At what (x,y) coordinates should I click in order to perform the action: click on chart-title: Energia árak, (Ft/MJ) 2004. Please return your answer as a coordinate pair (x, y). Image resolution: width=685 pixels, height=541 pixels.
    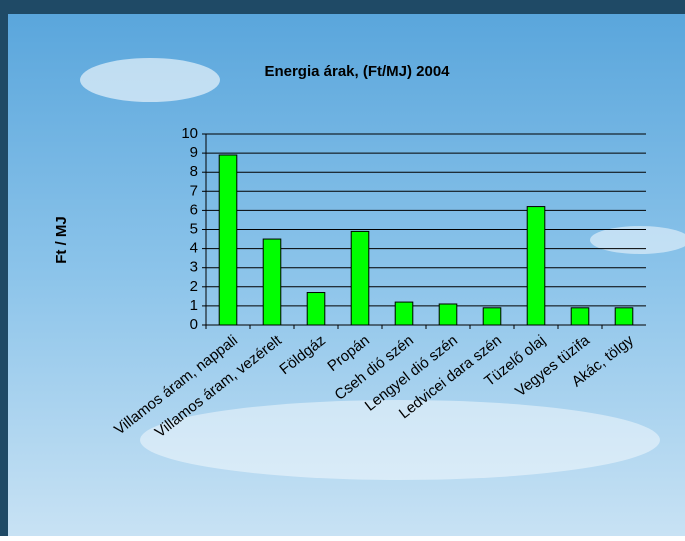
    Looking at the image, I should click on (357, 71).